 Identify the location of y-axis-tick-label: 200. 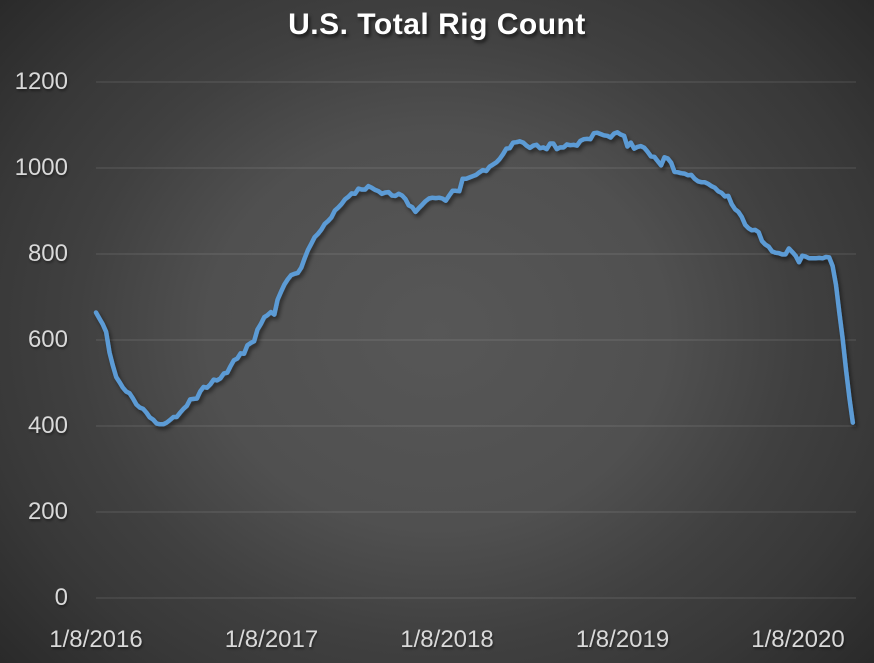
(47, 511).